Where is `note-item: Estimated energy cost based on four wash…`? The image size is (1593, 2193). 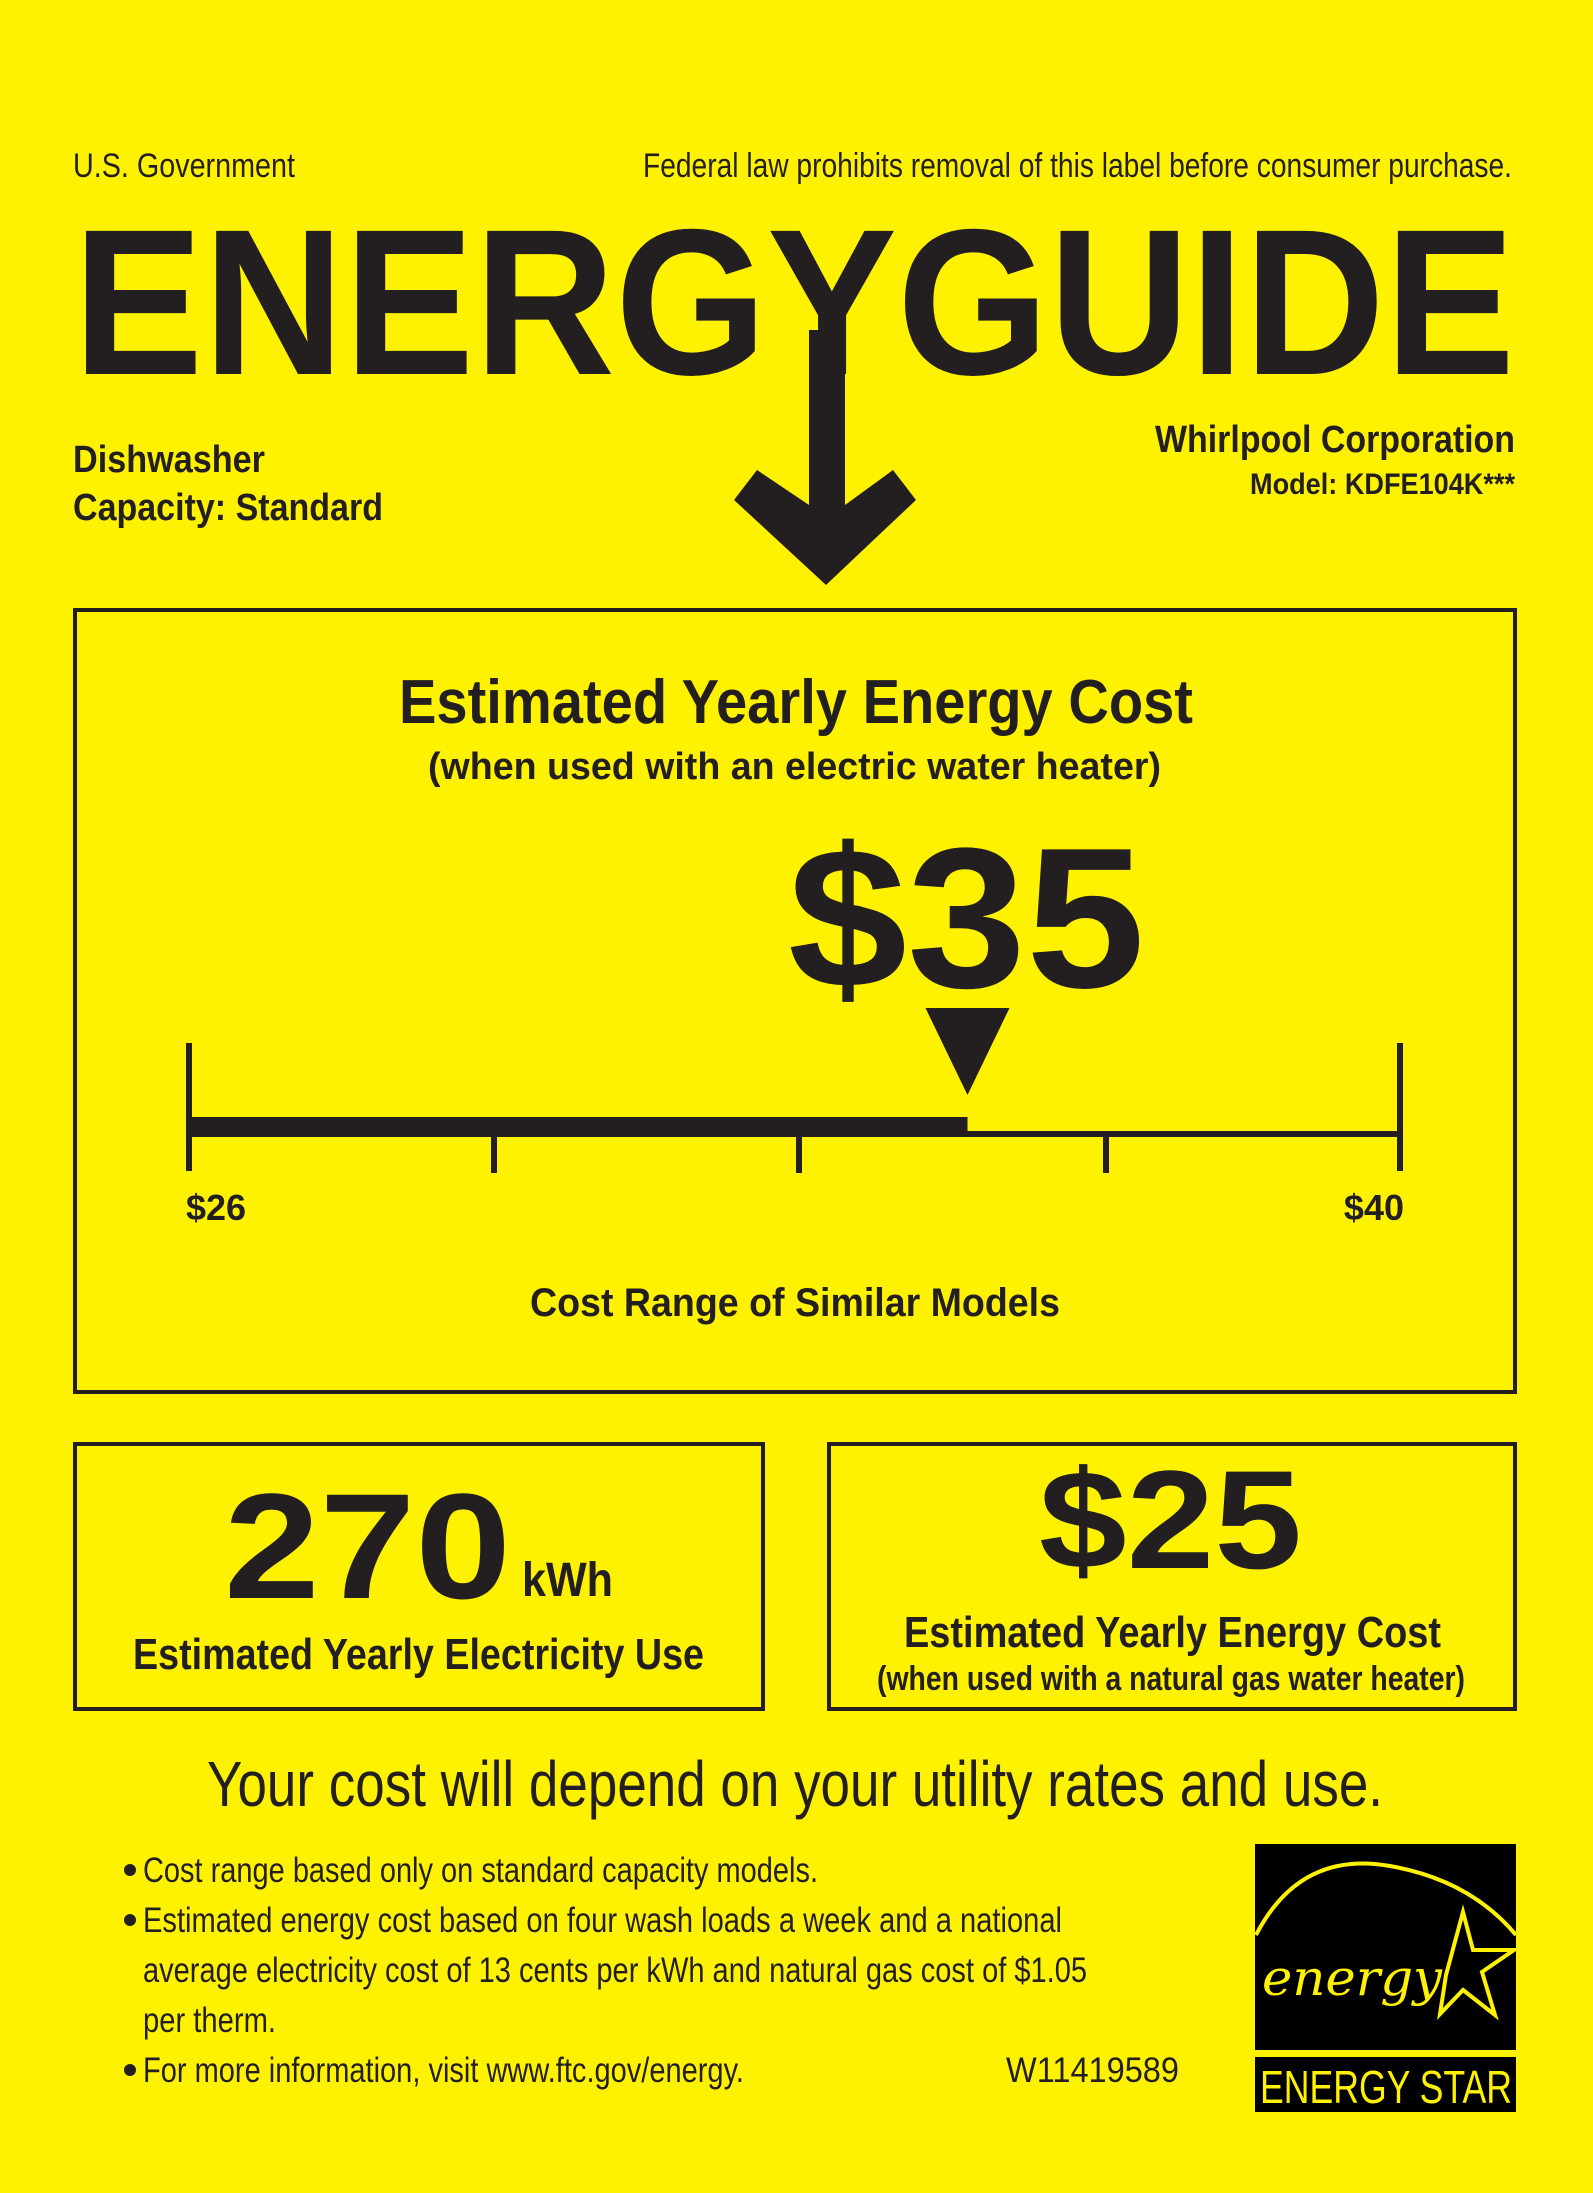 note-item: Estimated energy cost based on four wash… is located at coordinates (602, 1920).